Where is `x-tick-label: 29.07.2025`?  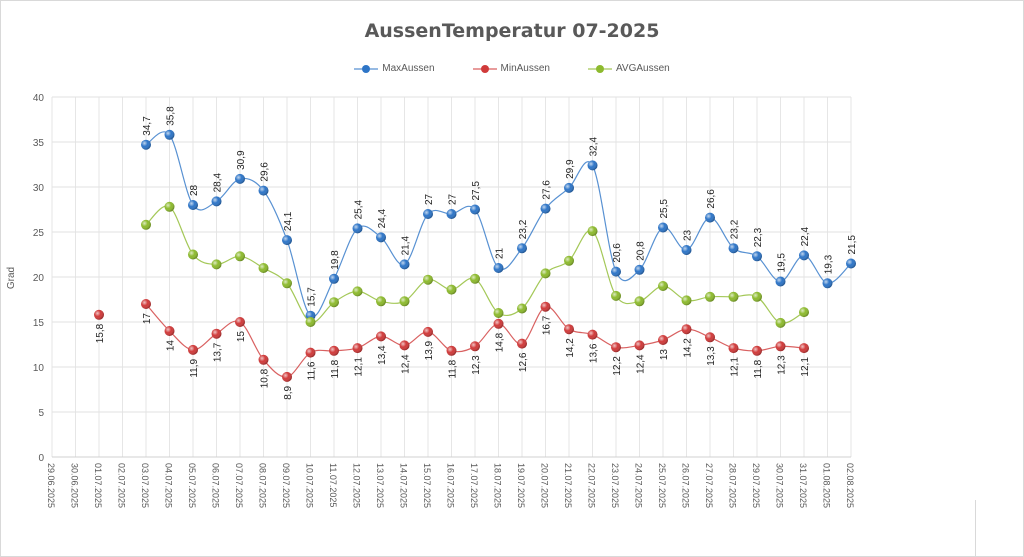 x-tick-label: 29.07.2025 is located at coordinates (756, 485).